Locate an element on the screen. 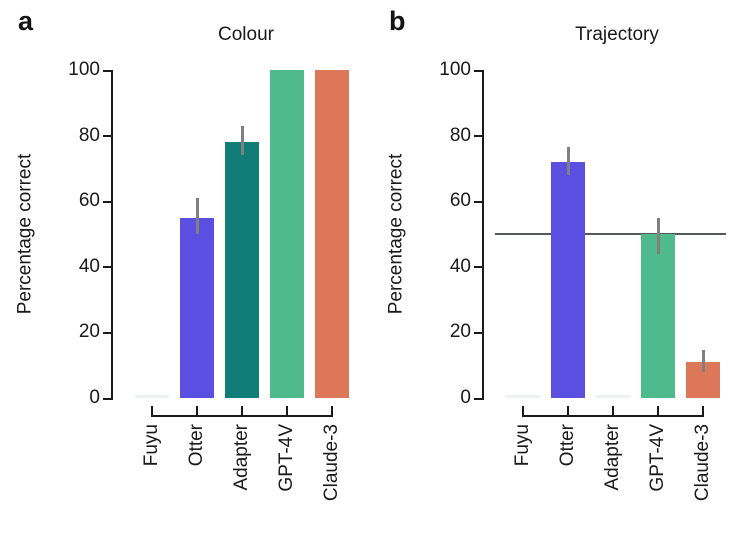 This screenshot has width=743, height=540. chance-line is located at coordinates (610, 234).